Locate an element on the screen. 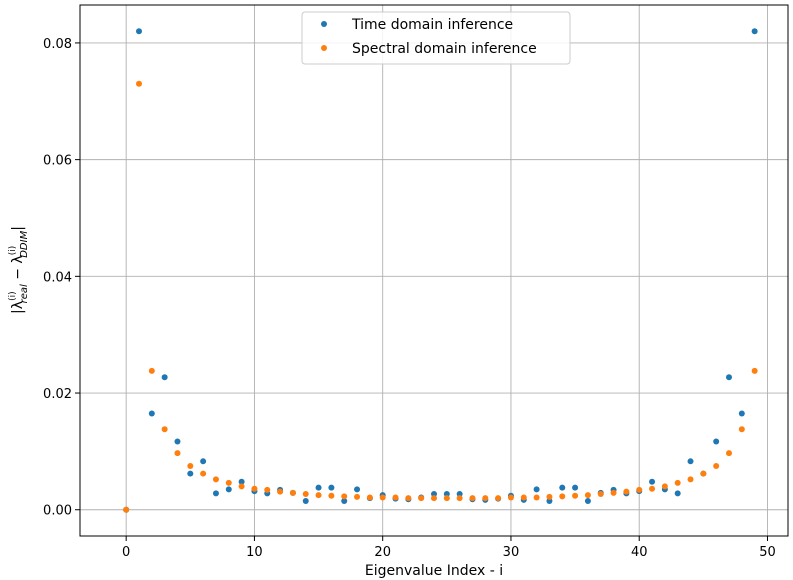  y-tick-label: 0.06 is located at coordinates (57, 161).